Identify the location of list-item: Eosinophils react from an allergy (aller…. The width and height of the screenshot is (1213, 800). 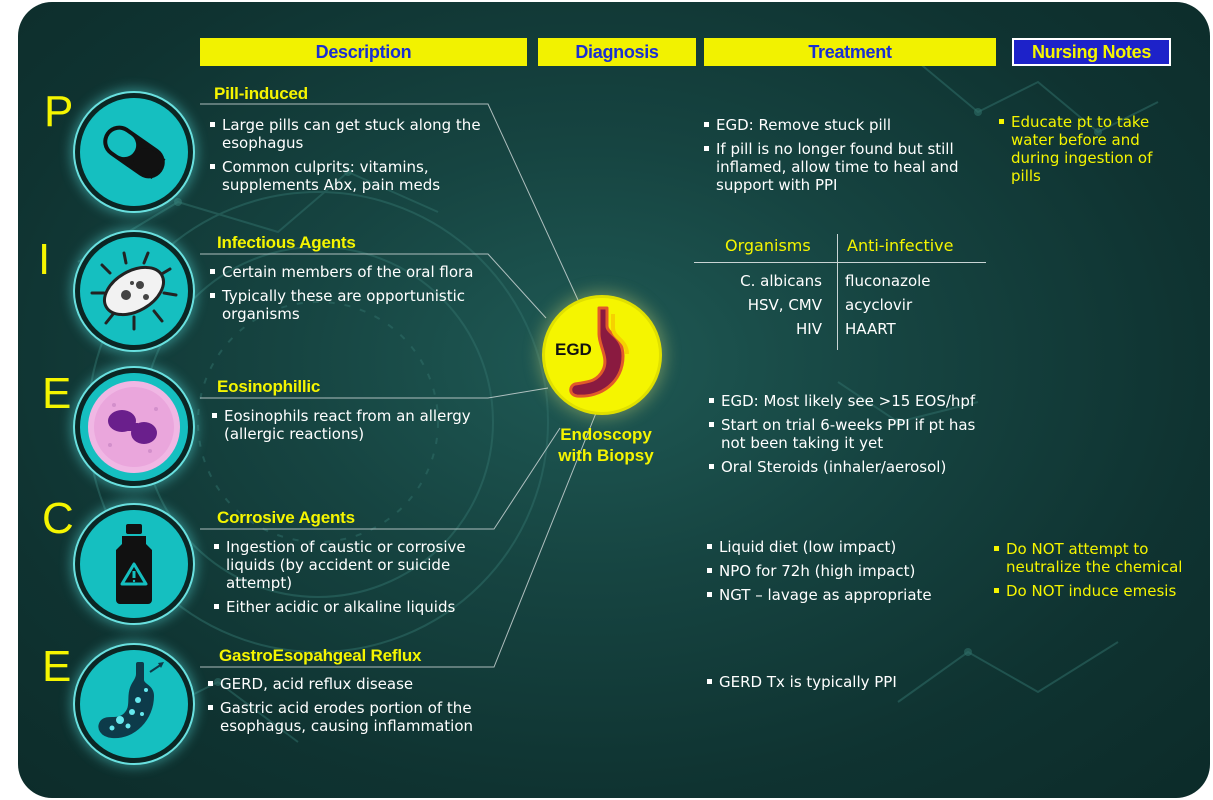
(354, 425).